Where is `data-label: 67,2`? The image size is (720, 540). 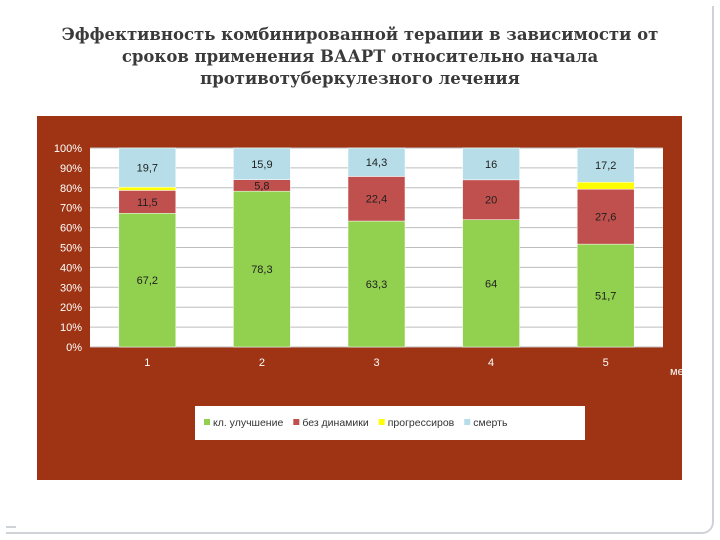
data-label: 67,2 is located at coordinates (147, 281).